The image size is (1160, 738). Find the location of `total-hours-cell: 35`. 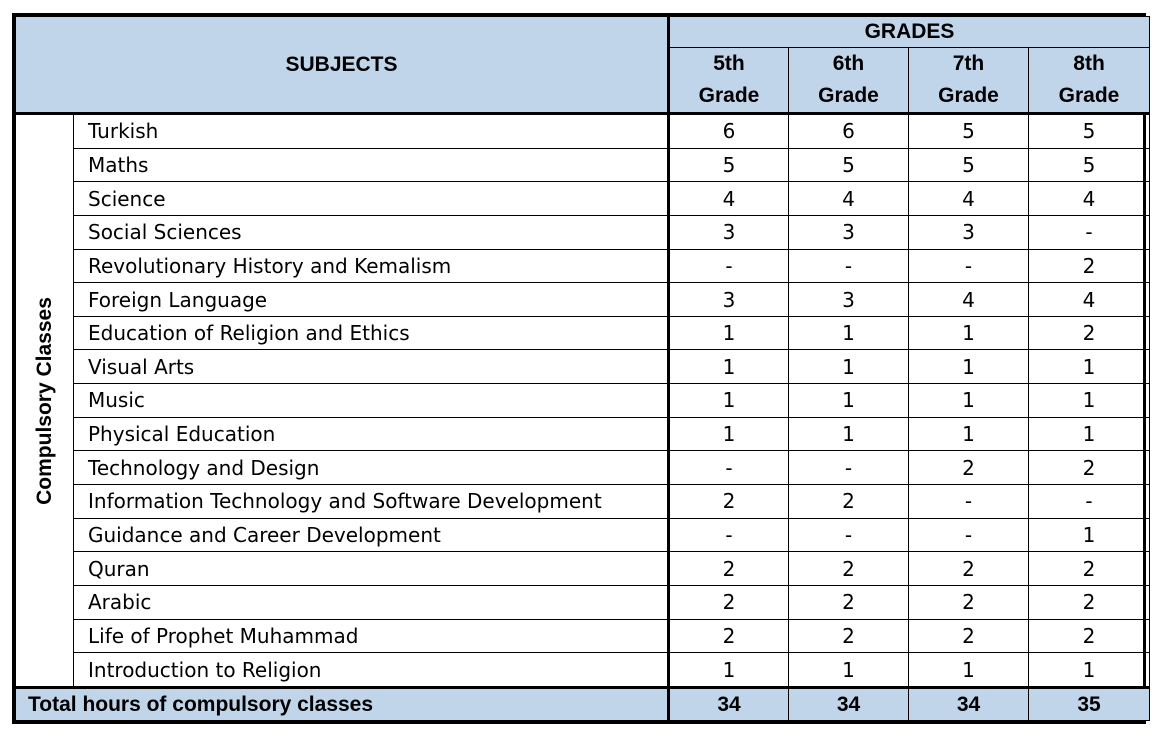

total-hours-cell: 35 is located at coordinates (1089, 704).